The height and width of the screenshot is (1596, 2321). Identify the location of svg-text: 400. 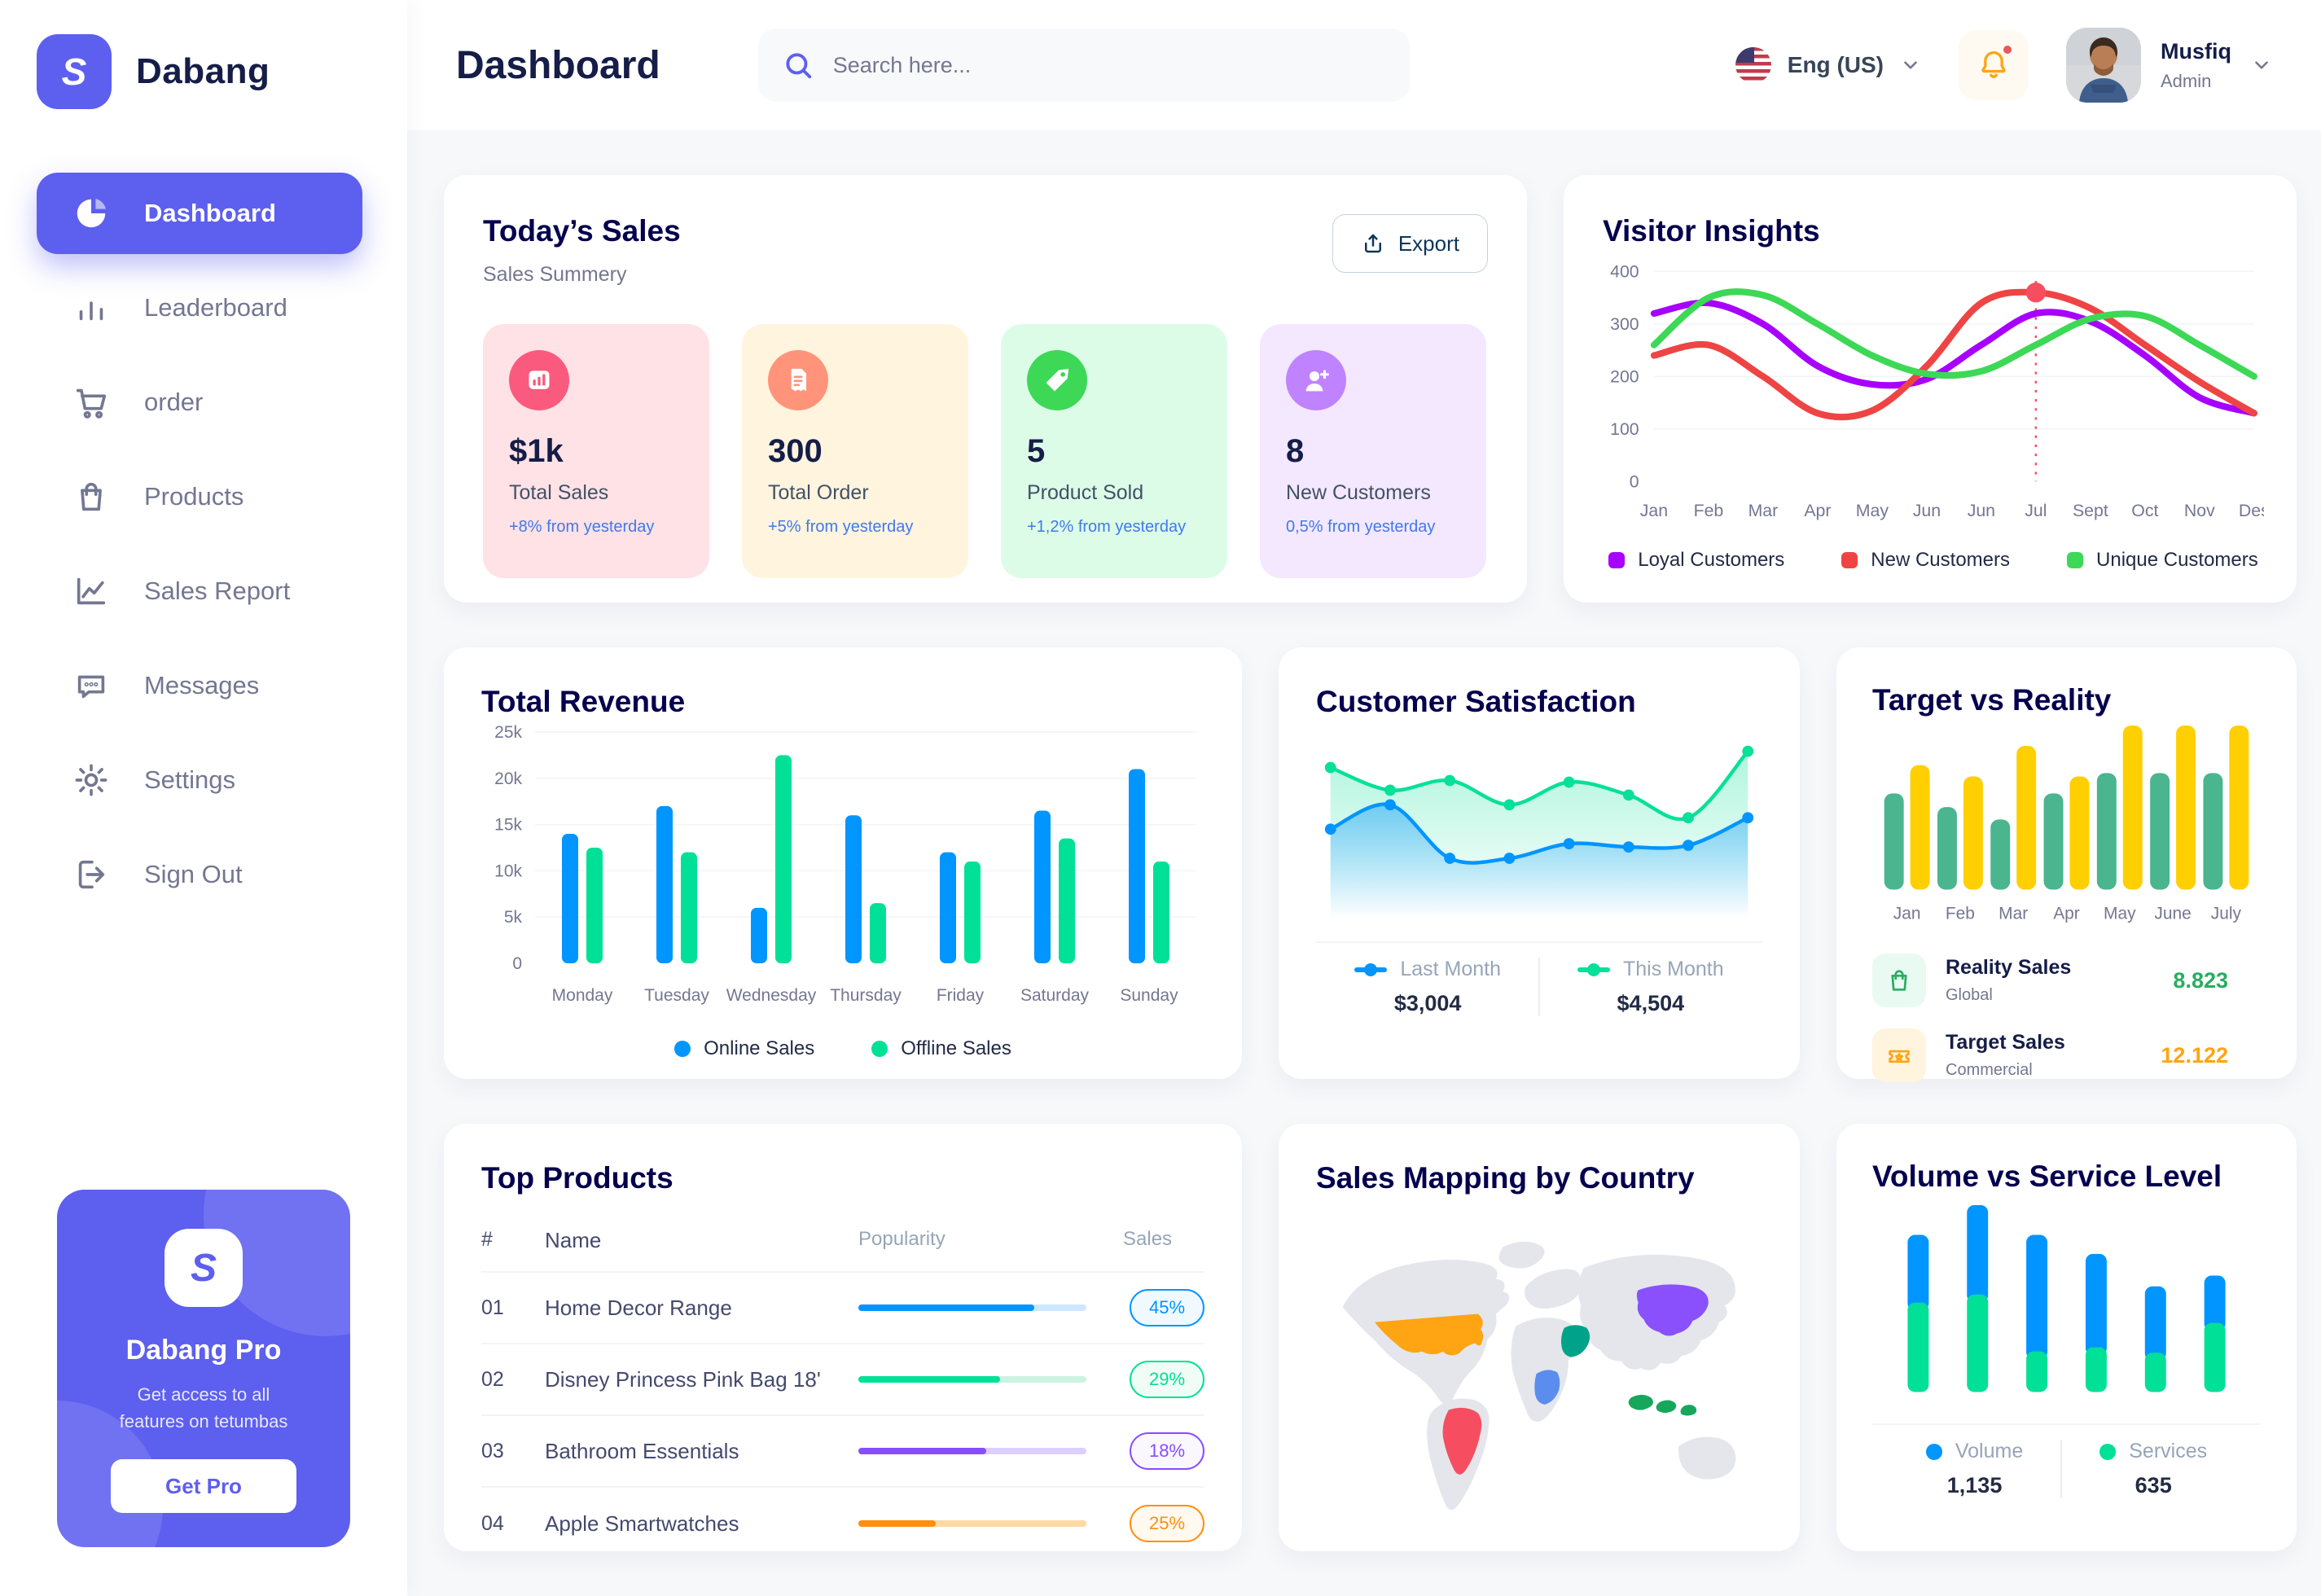
(1624, 272).